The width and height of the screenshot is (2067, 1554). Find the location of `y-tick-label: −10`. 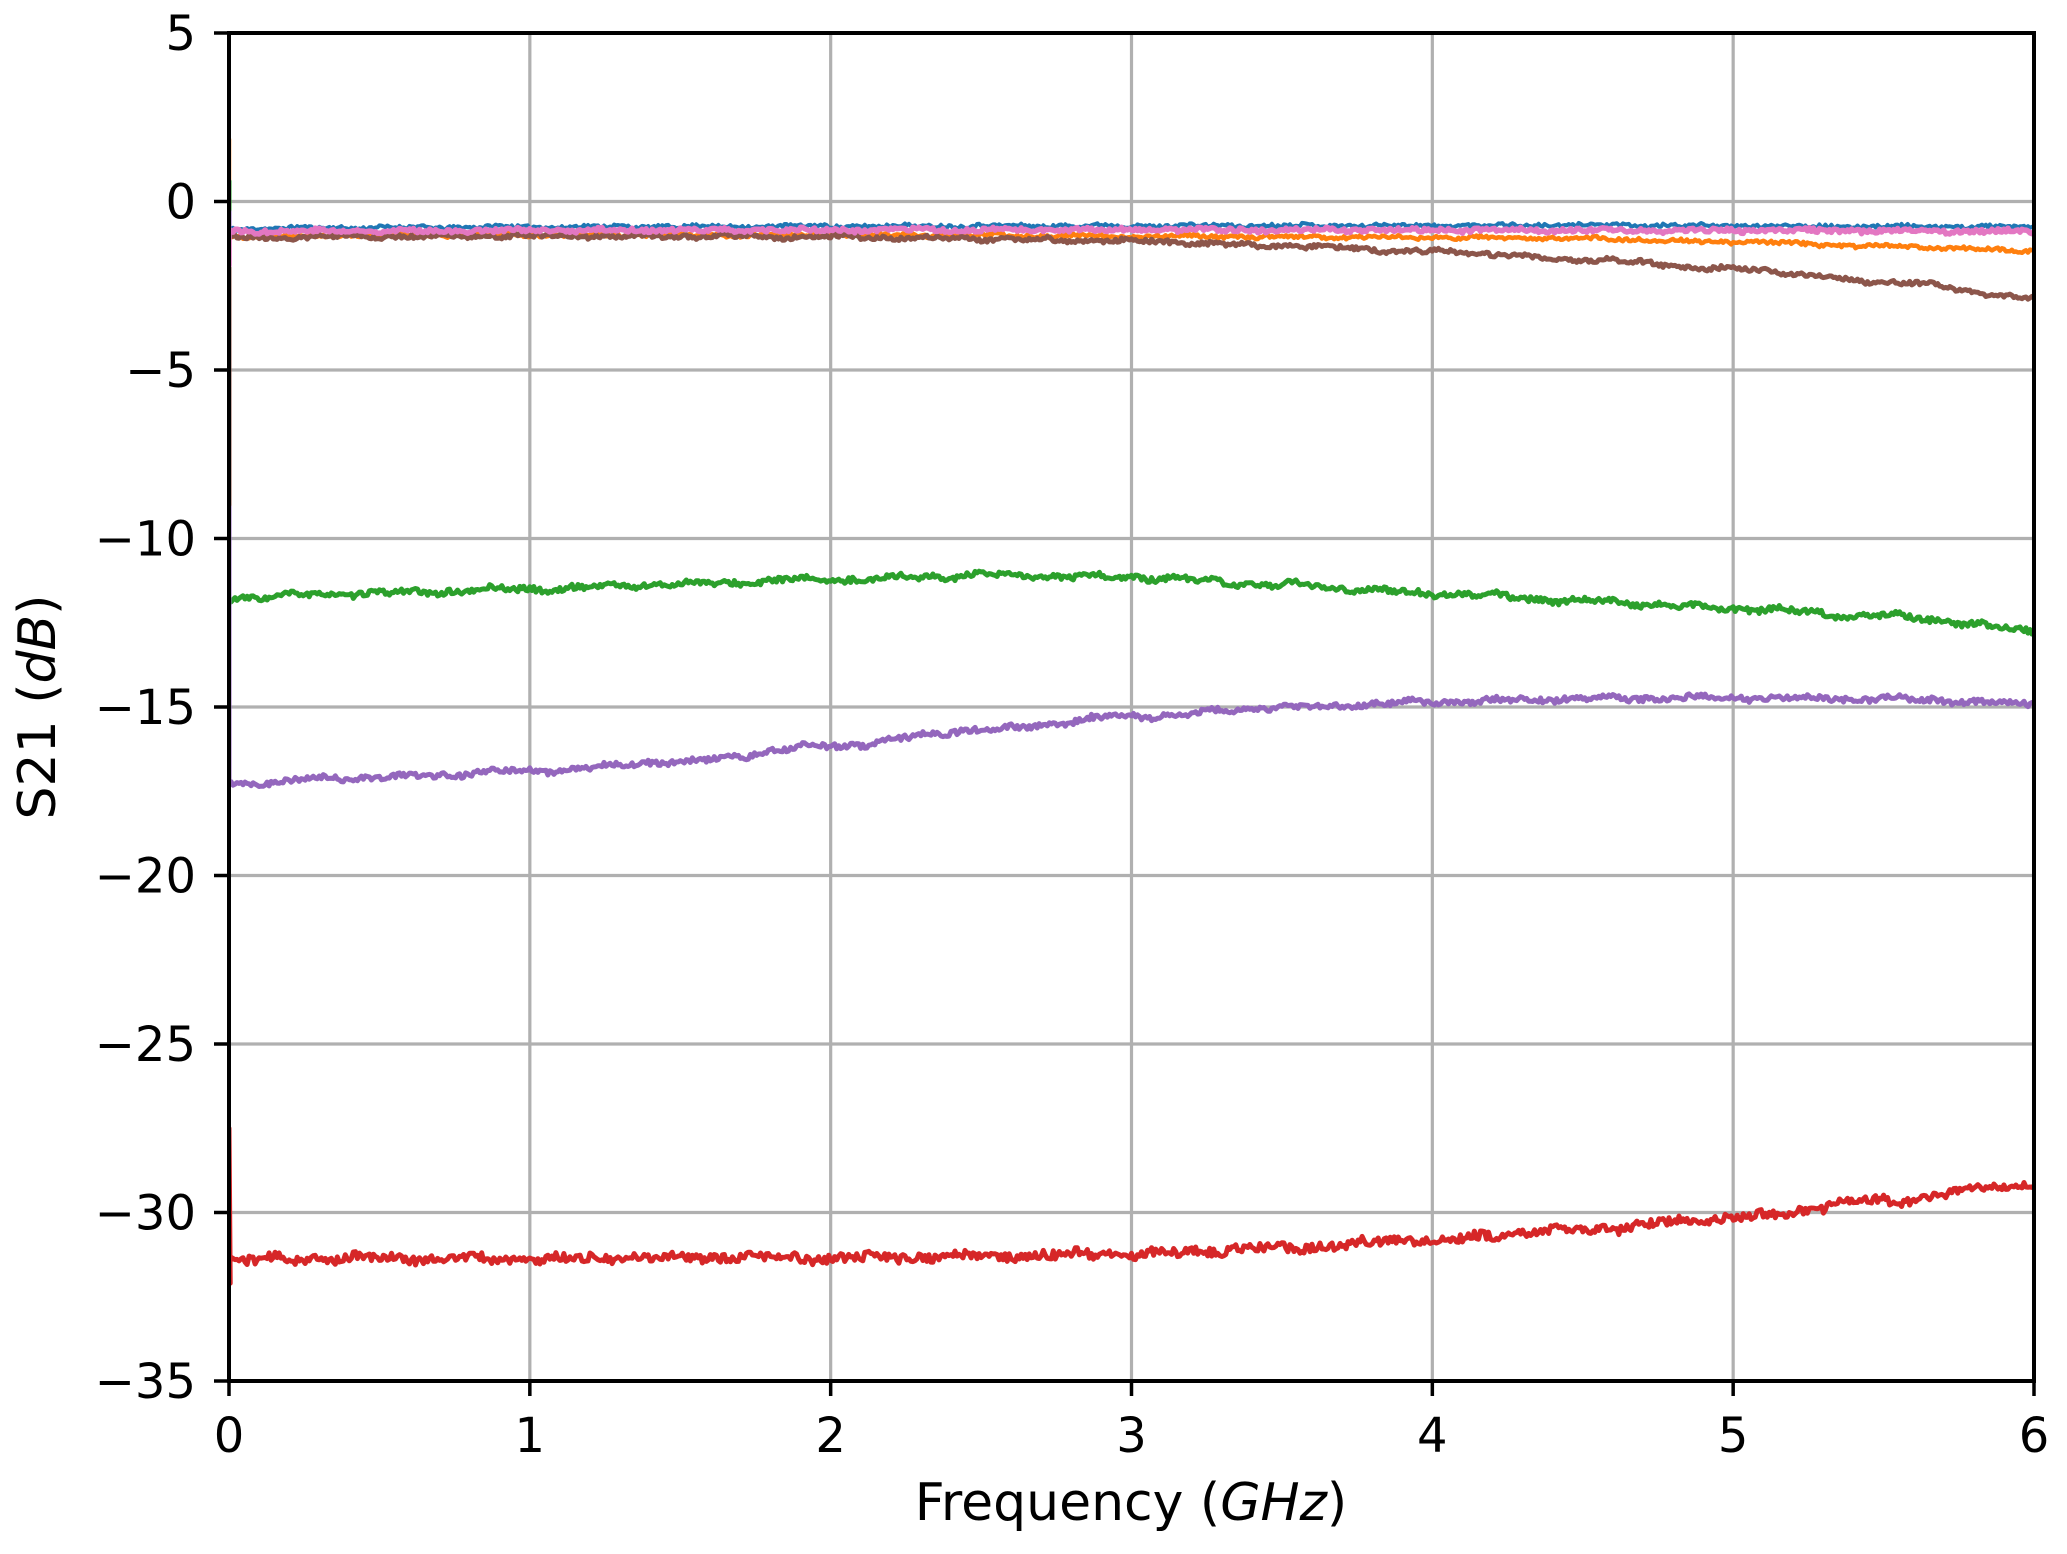

y-tick-label: −10 is located at coordinates (145, 540).